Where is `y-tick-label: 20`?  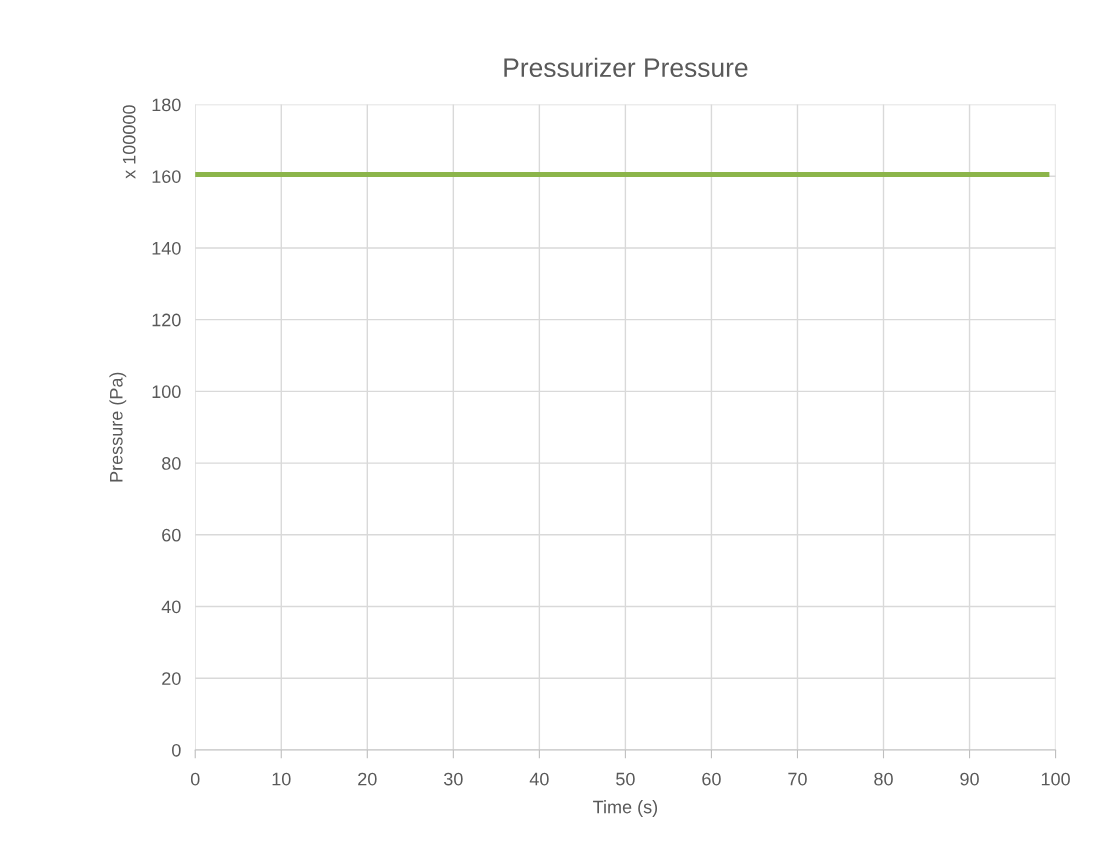
y-tick-label: 20 is located at coordinates (171, 678).